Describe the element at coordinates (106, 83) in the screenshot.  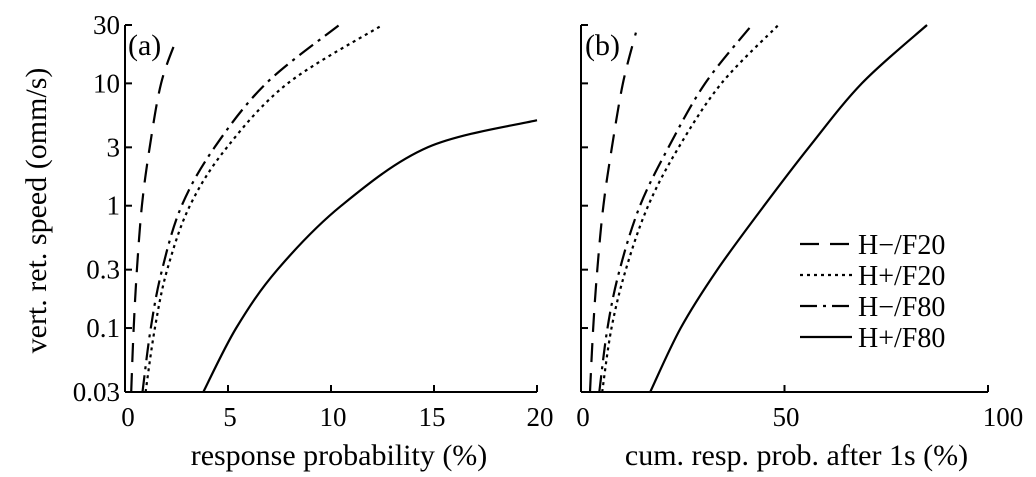
I see `y-tick-label: 10` at that location.